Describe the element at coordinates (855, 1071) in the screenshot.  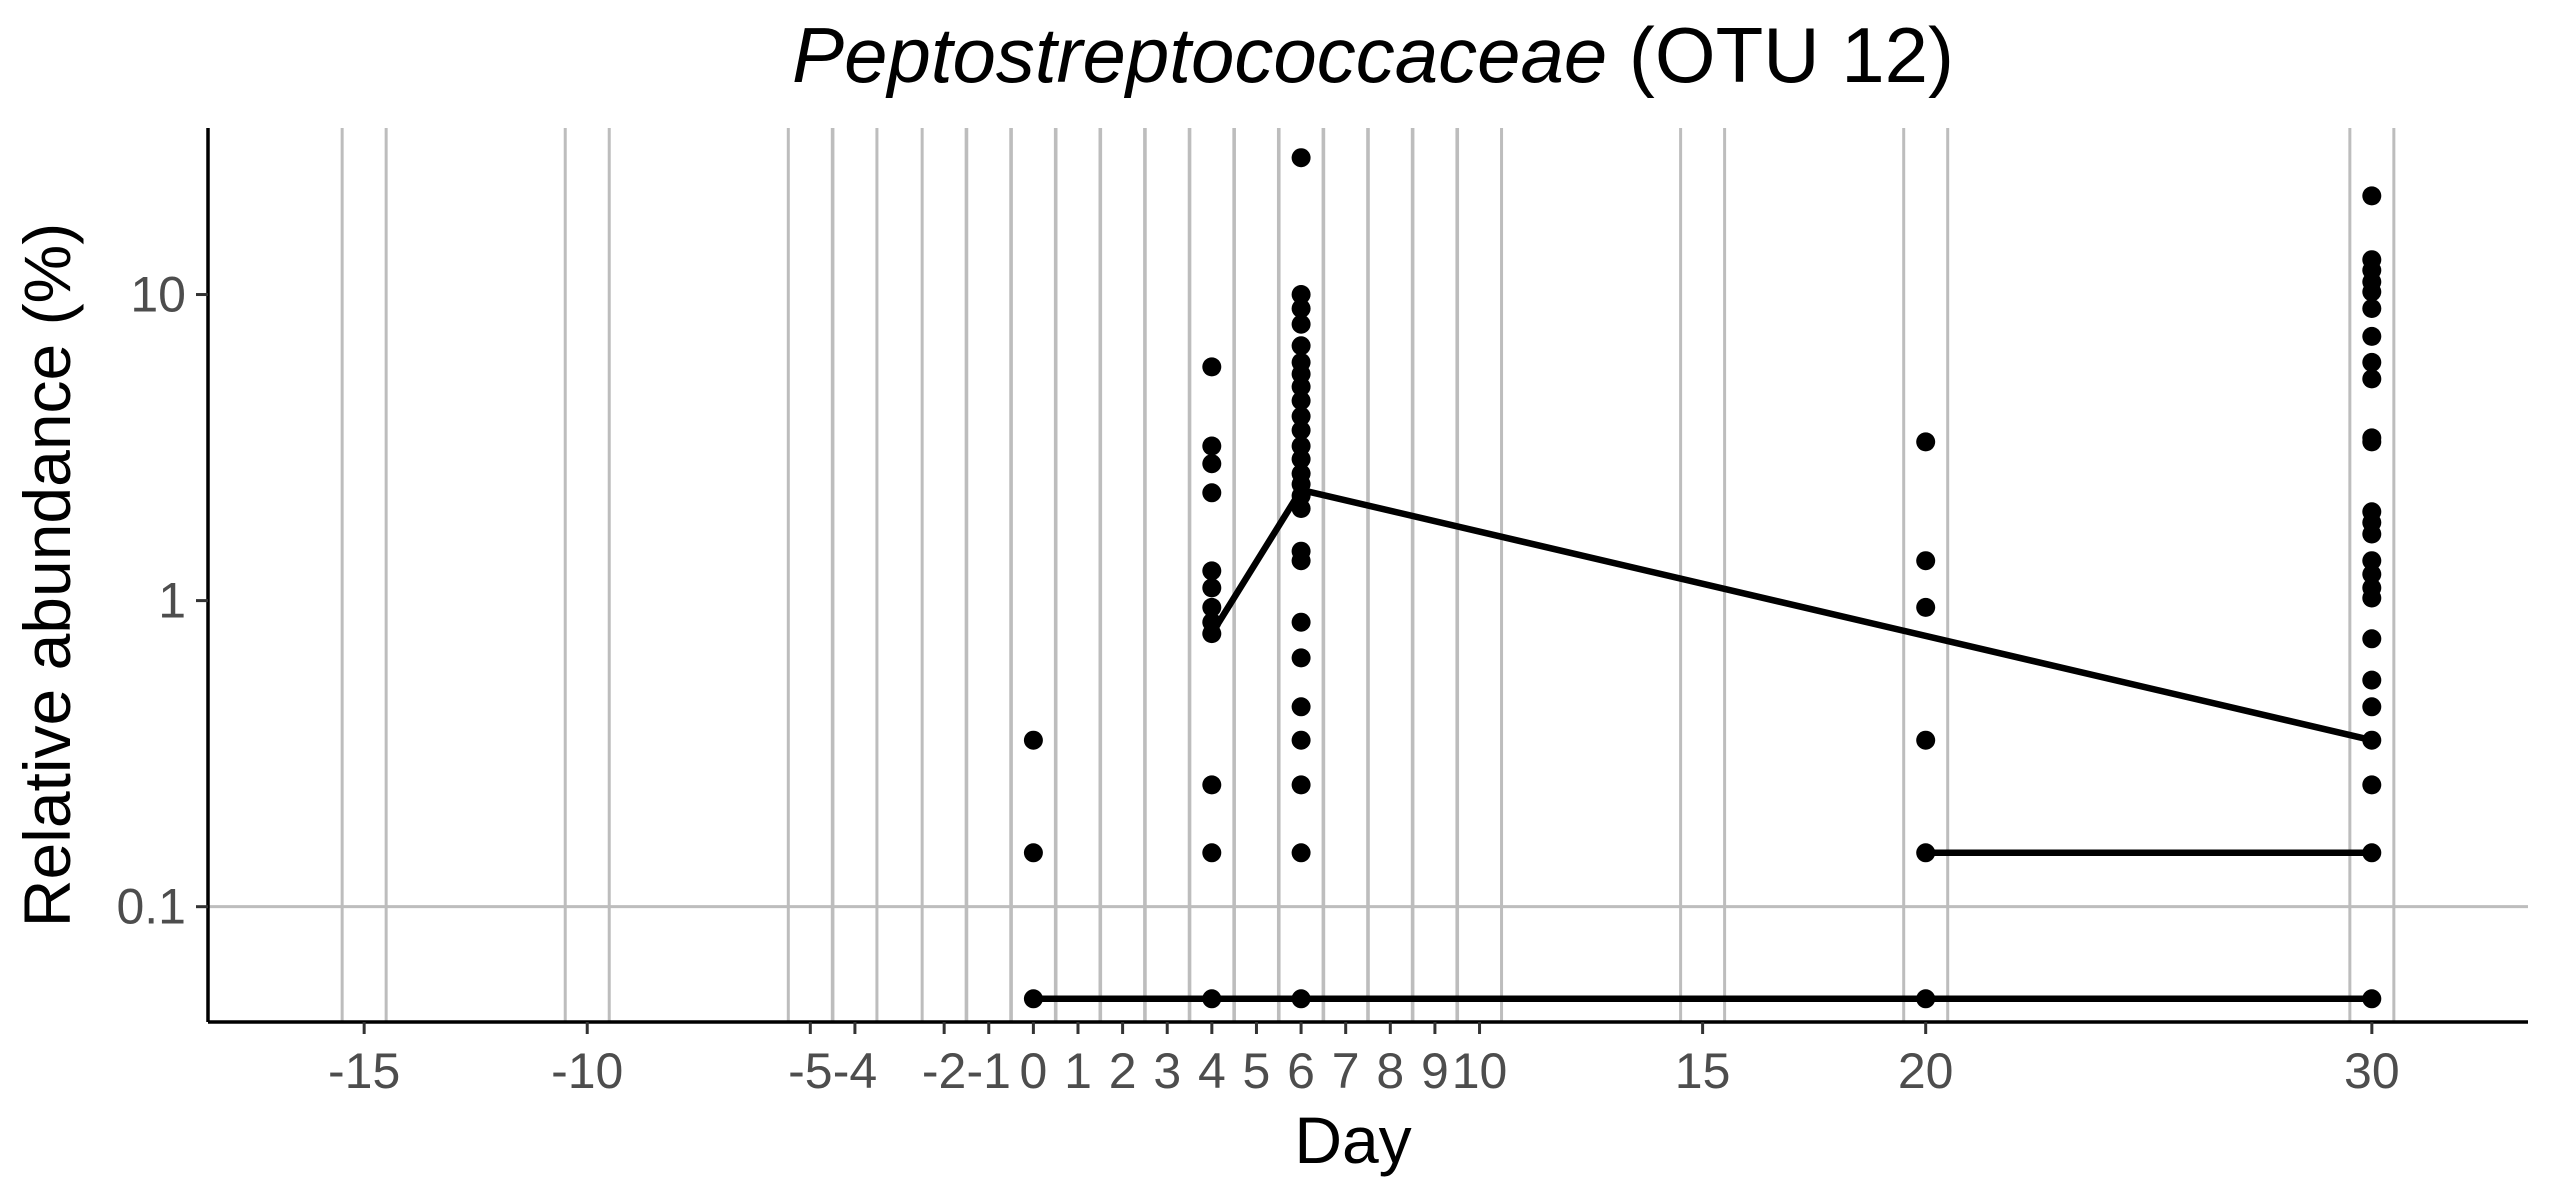
I see `x-tick-label: -4` at that location.